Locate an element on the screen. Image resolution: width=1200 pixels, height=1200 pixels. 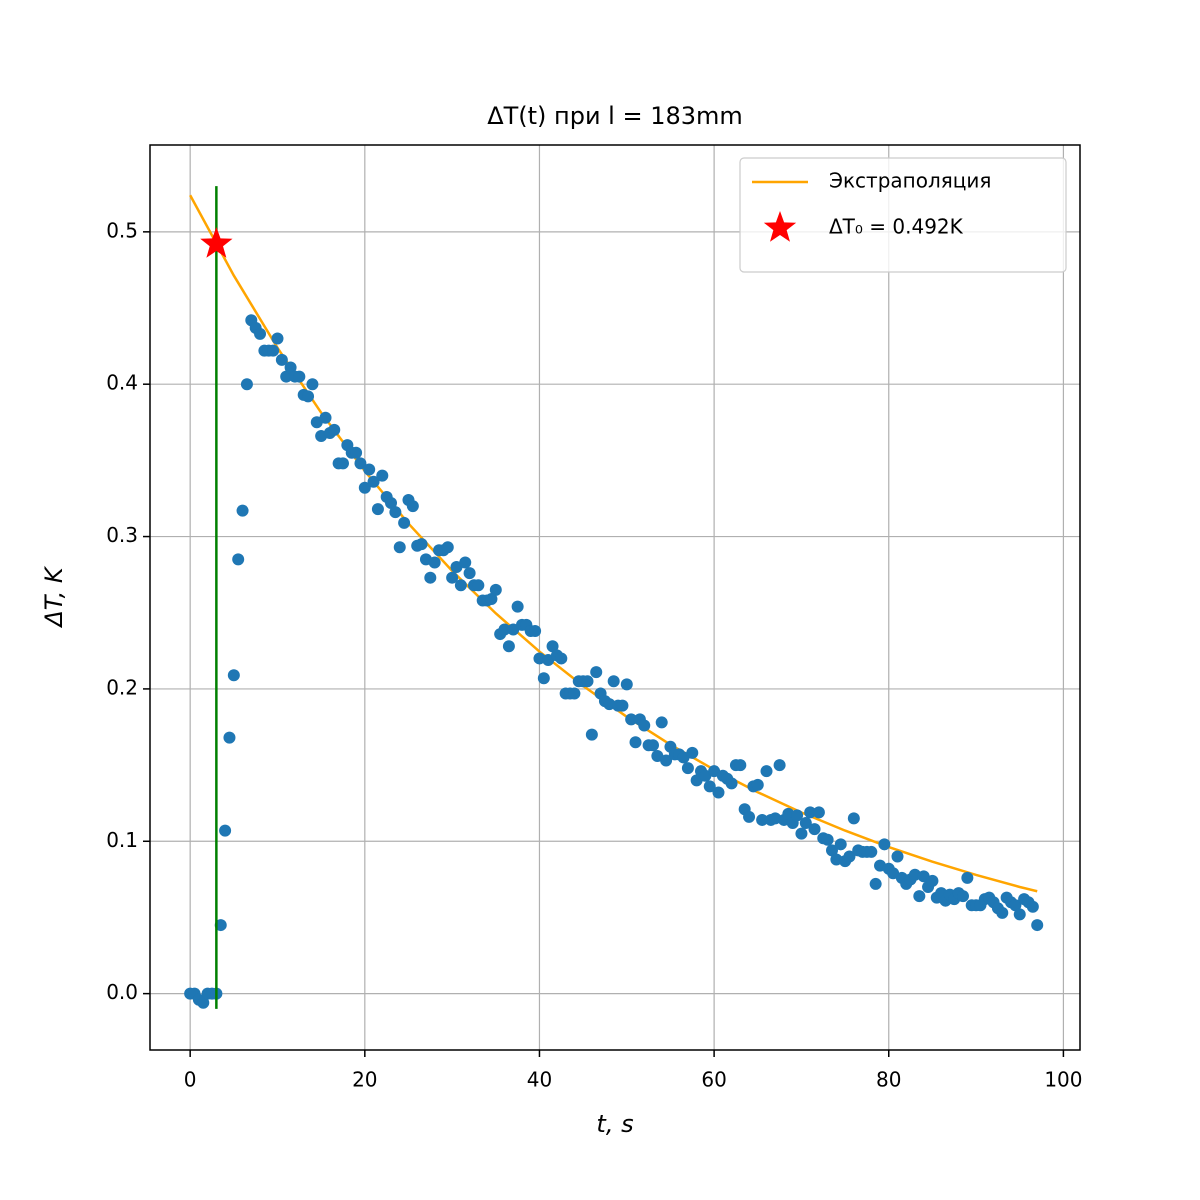
y-tick-label: 0.0 is located at coordinates (122, 992).